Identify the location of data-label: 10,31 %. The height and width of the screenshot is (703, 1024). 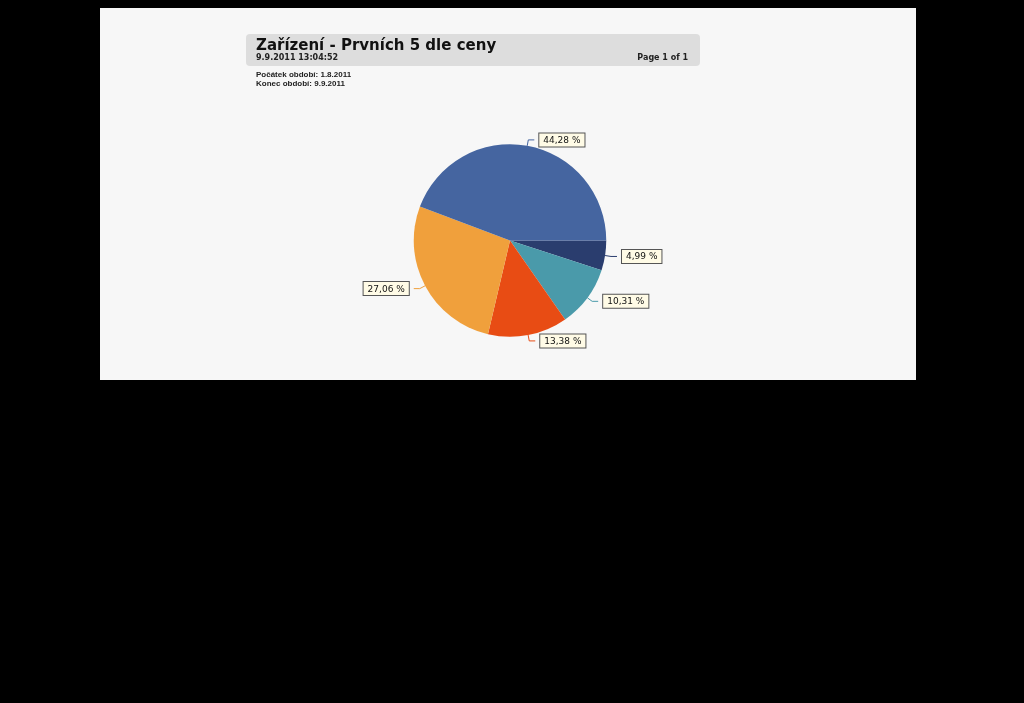
(626, 301).